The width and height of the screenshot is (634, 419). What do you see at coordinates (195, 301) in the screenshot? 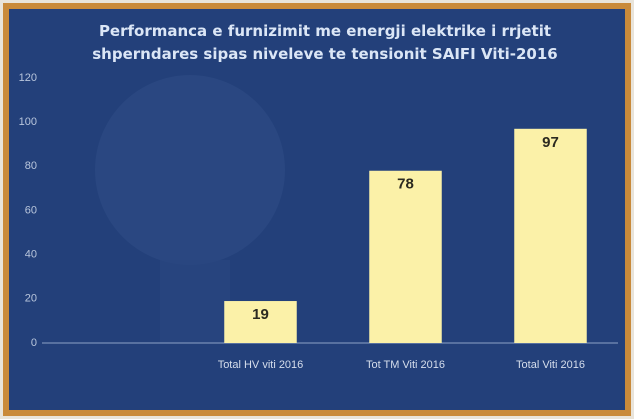
I see `bulb-base` at bounding box center [195, 301].